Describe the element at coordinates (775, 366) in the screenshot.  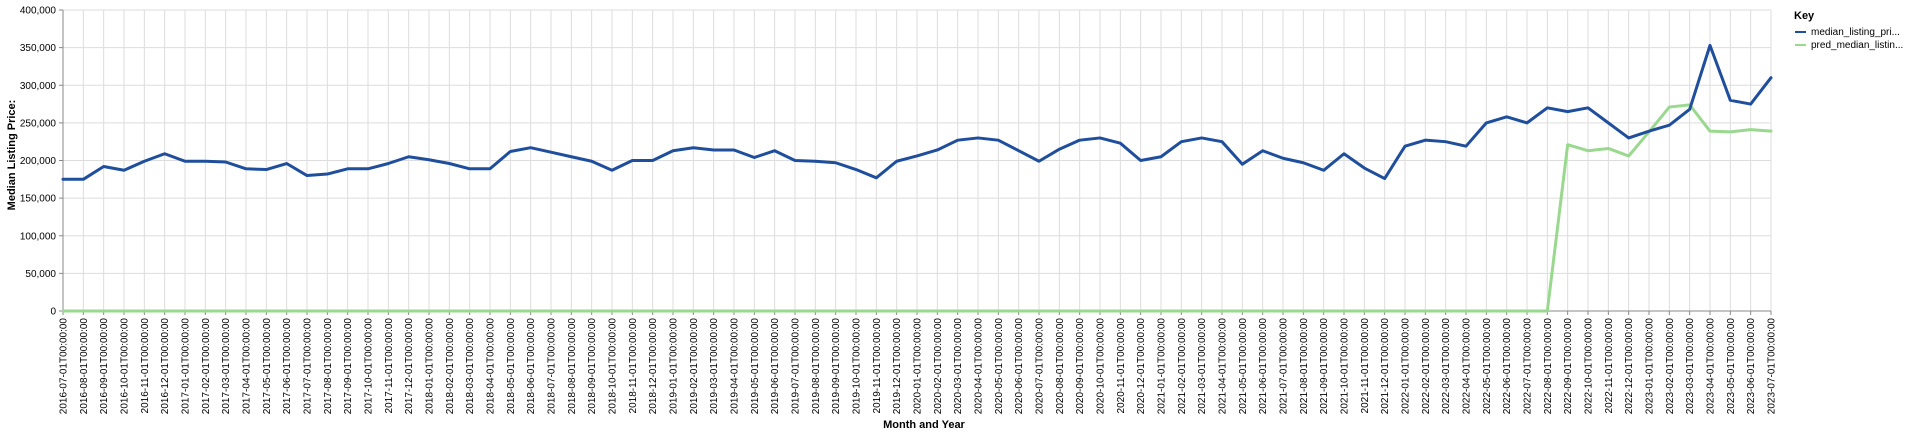
I see `x-tick-label: 2019-06-01T00:00:00` at that location.